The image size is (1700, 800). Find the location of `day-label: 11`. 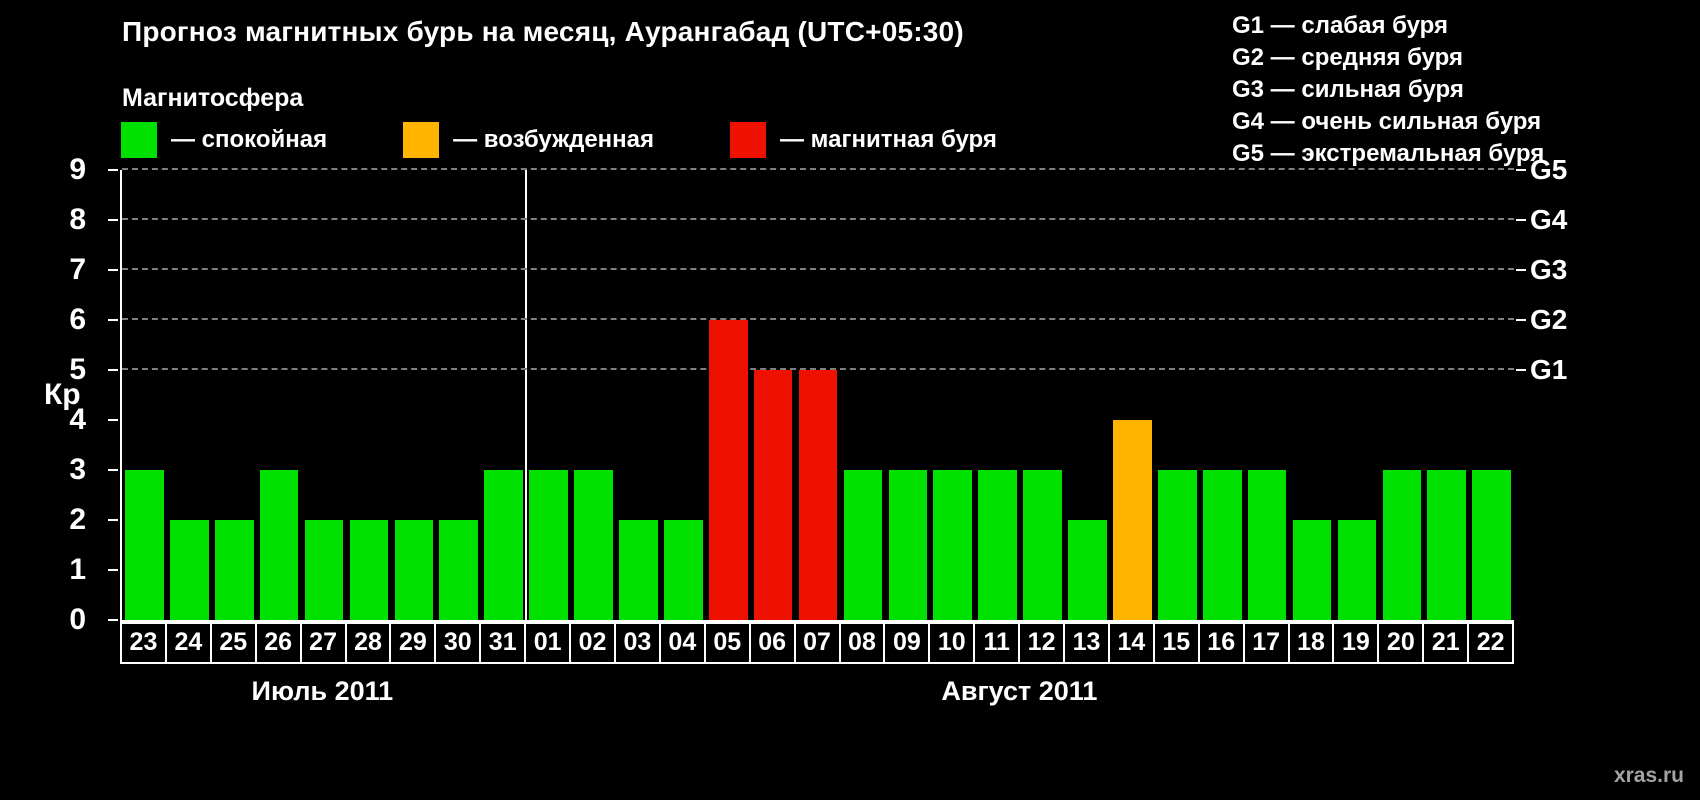

day-label: 11 is located at coordinates (997, 643).